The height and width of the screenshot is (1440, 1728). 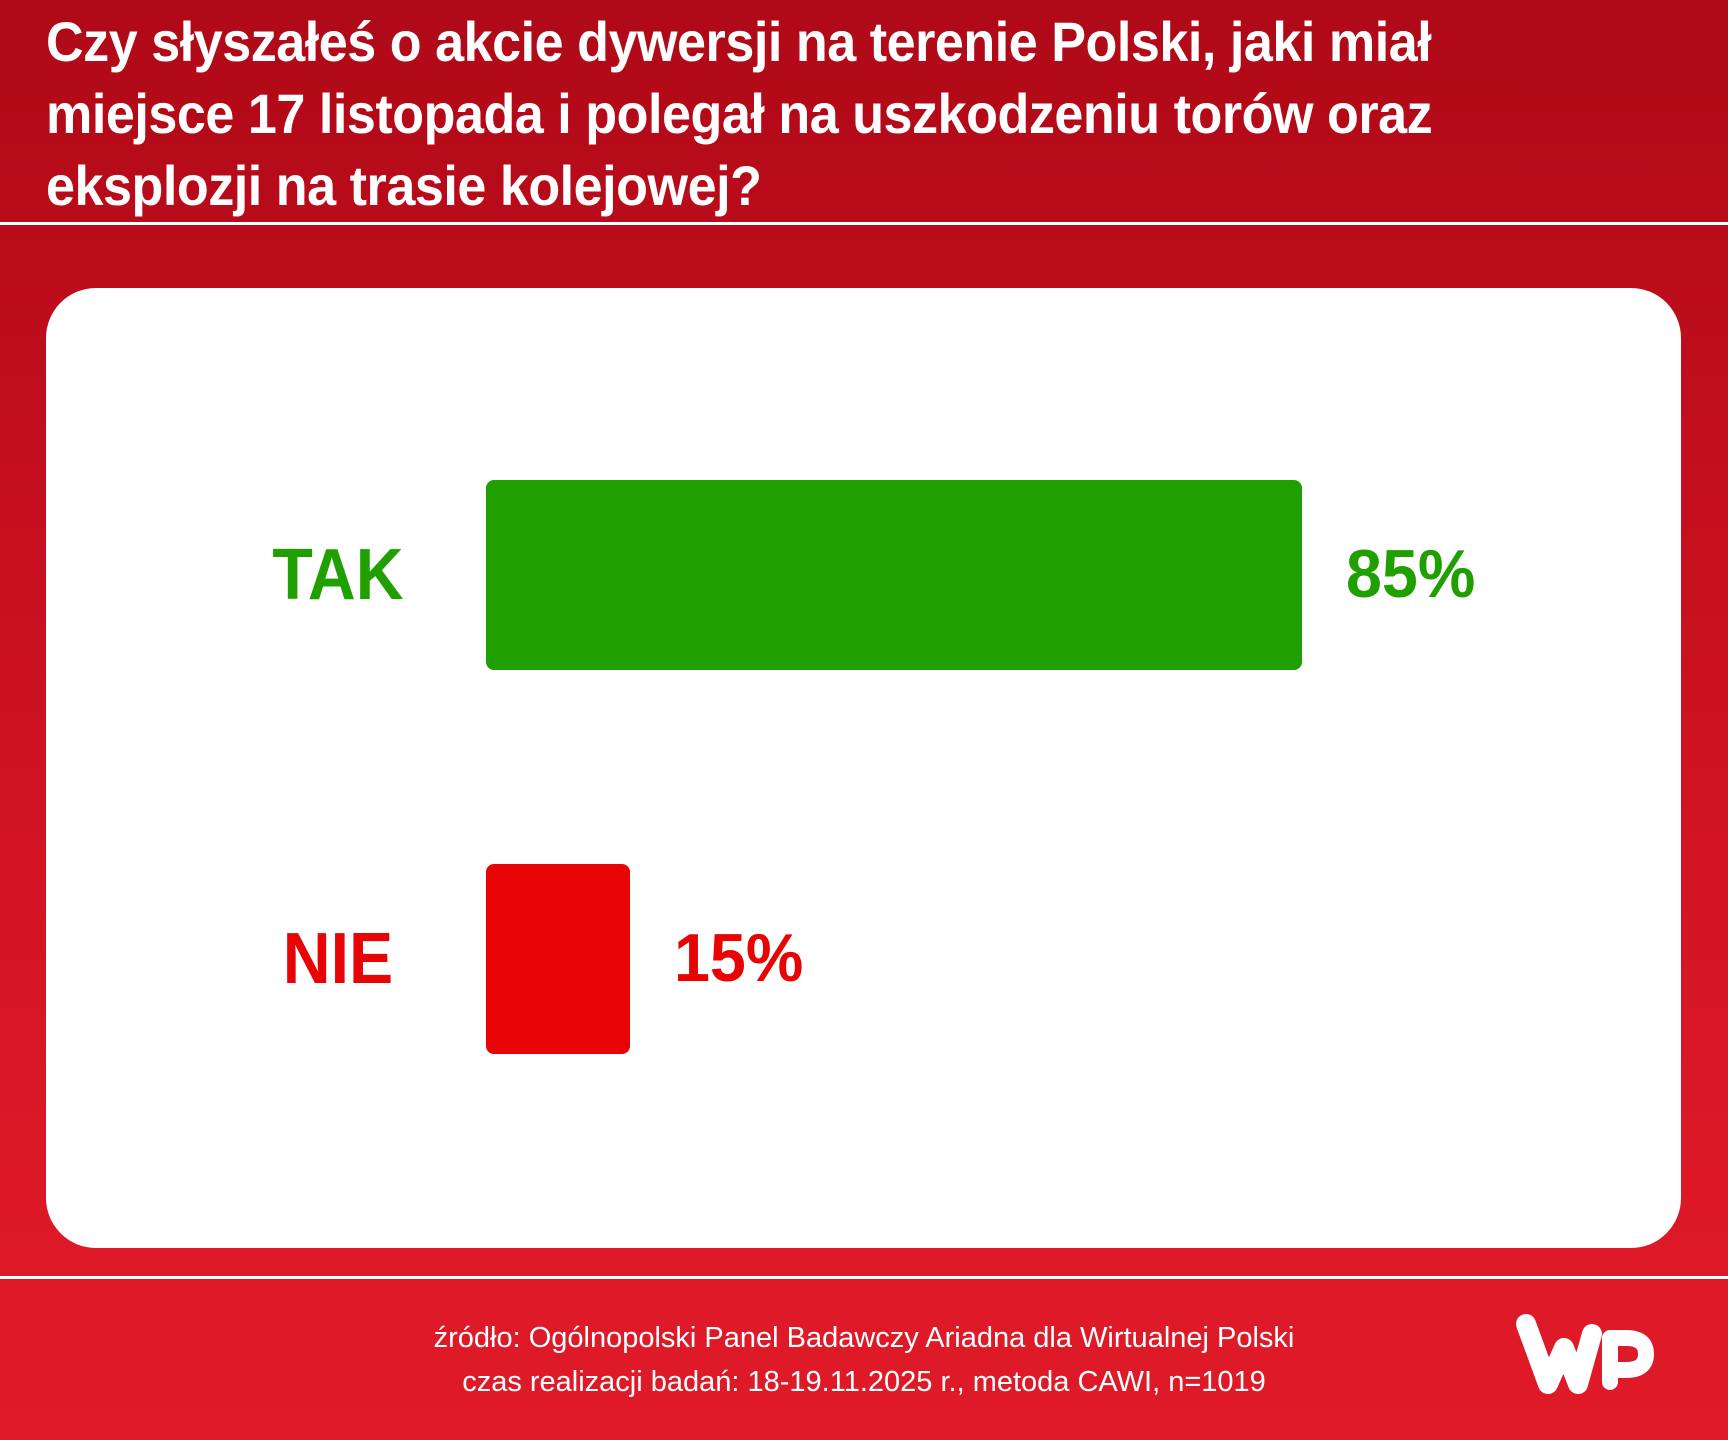 I want to click on bar-tak, so click(x=894, y=575).